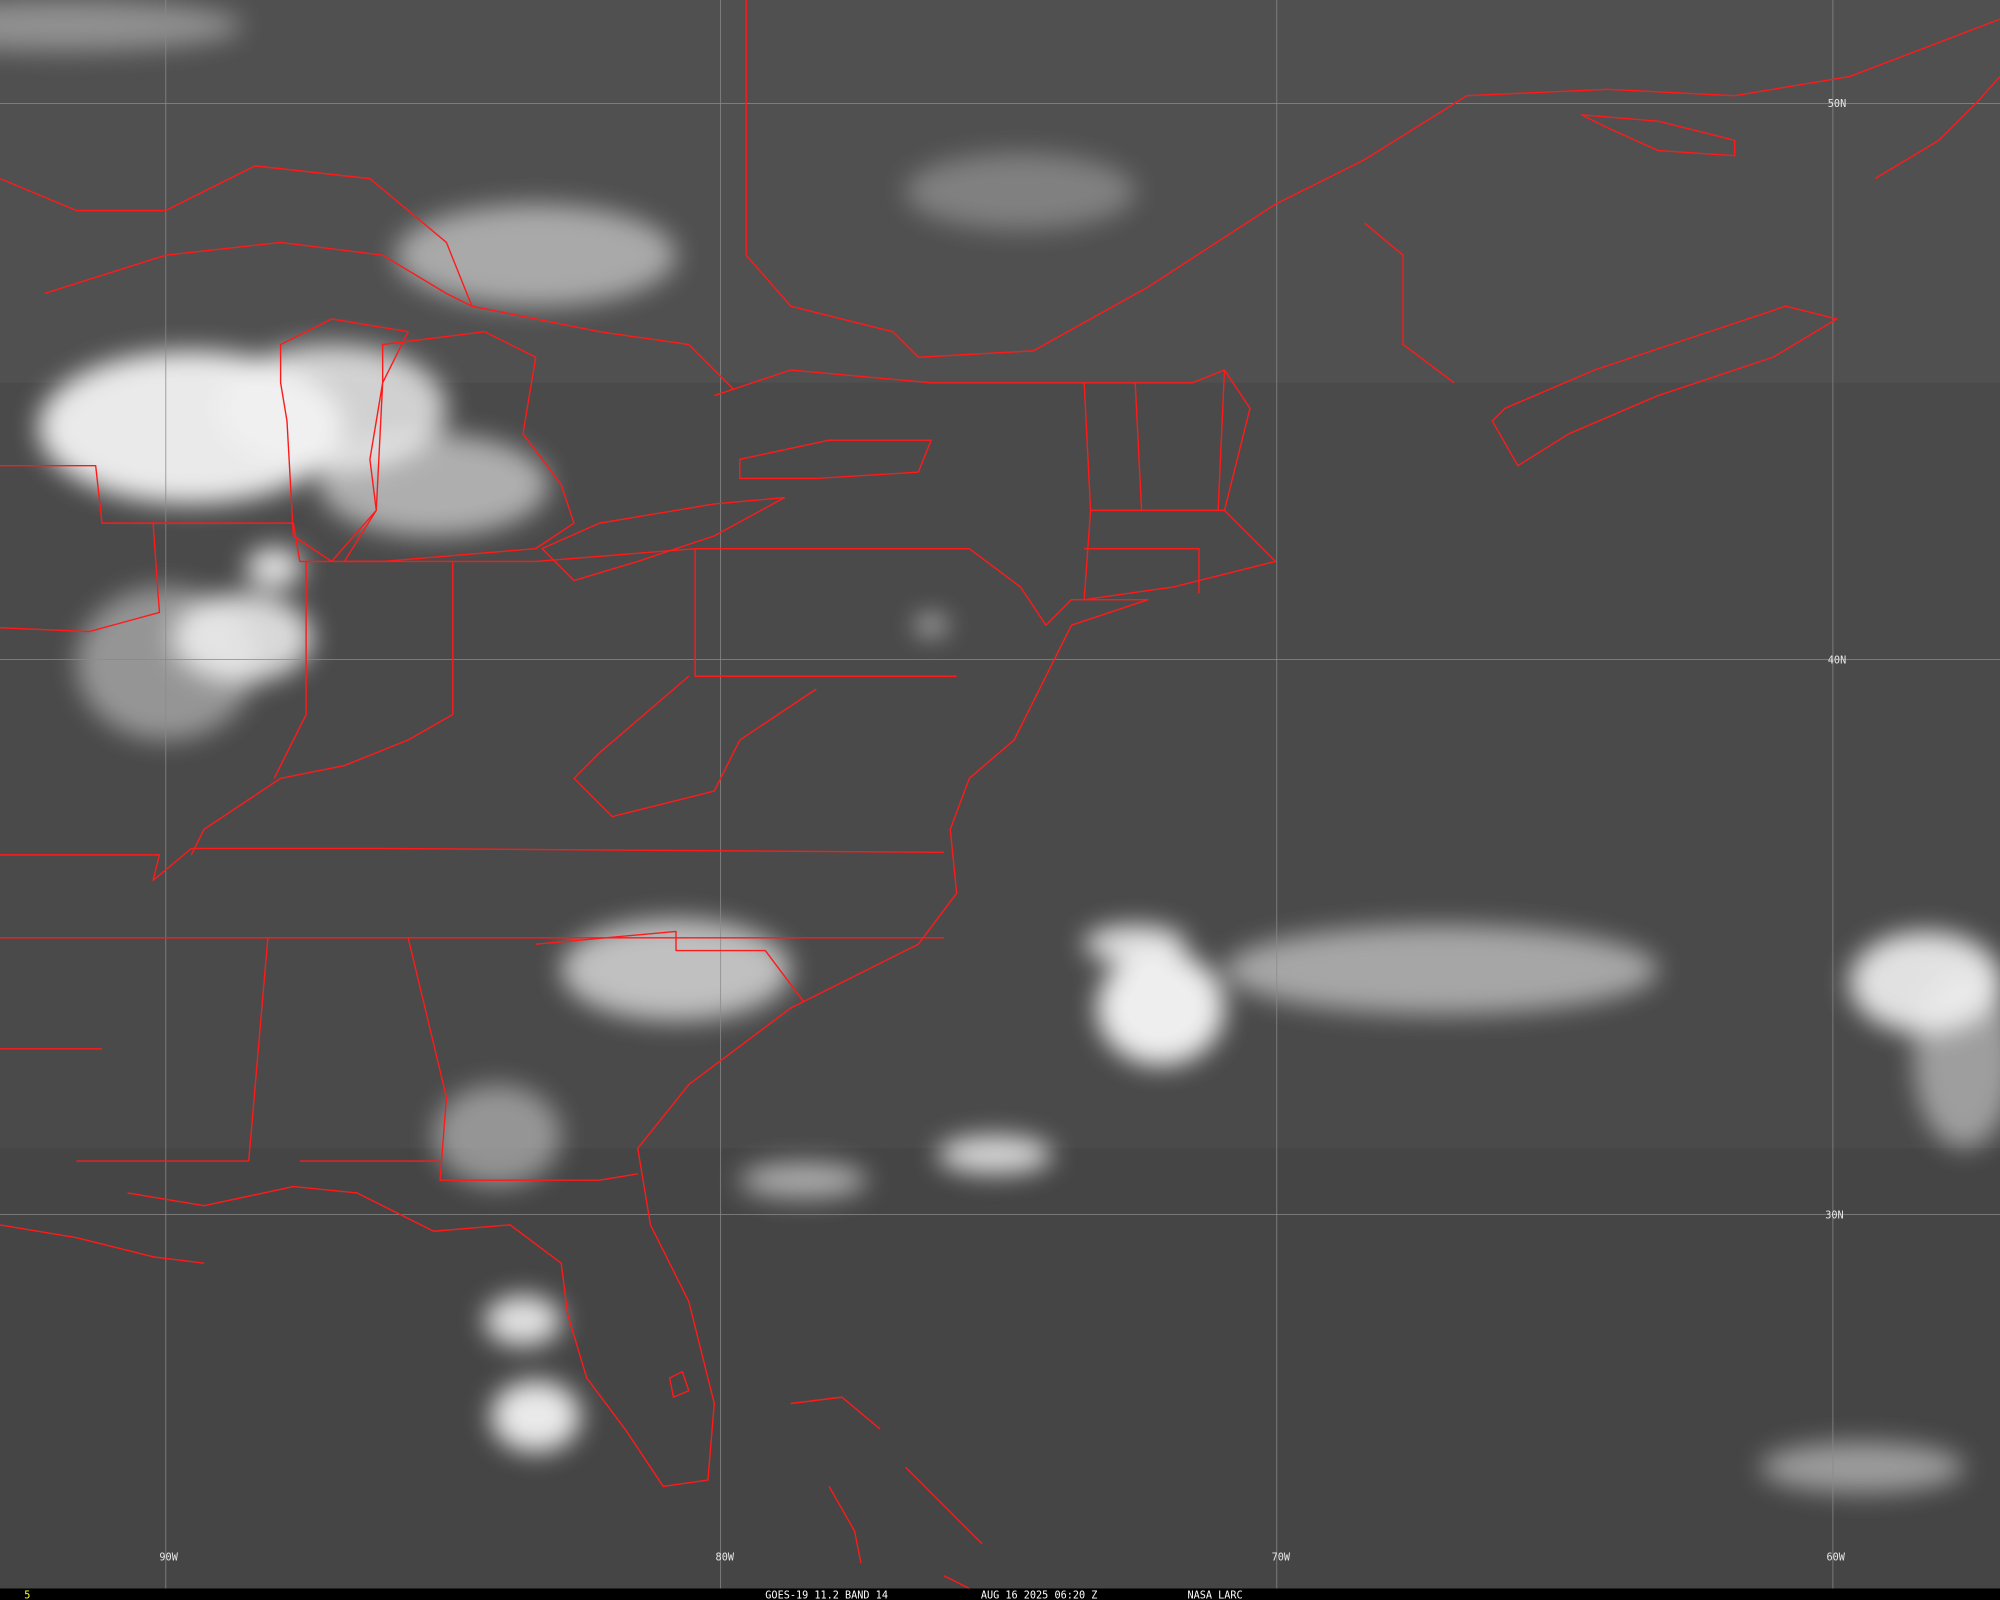 This screenshot has width=2000, height=1600. Describe the element at coordinates (1836, 1557) in the screenshot. I see `lon-label-60w: 60W` at that location.